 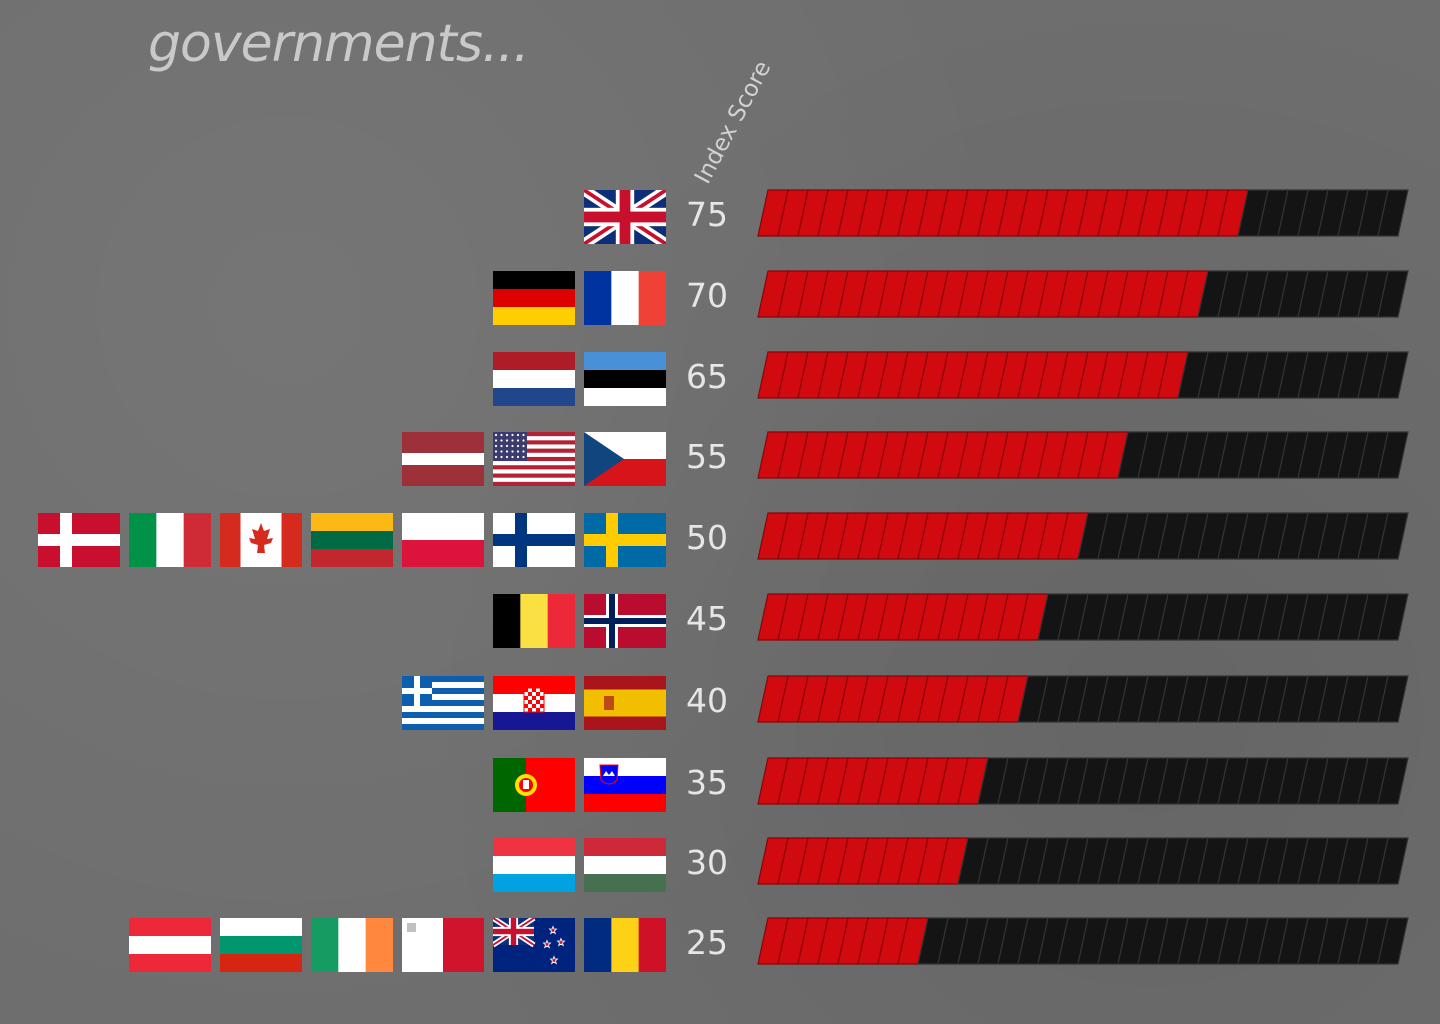 What do you see at coordinates (707, 295) in the screenshot?
I see `score-label: 70` at bounding box center [707, 295].